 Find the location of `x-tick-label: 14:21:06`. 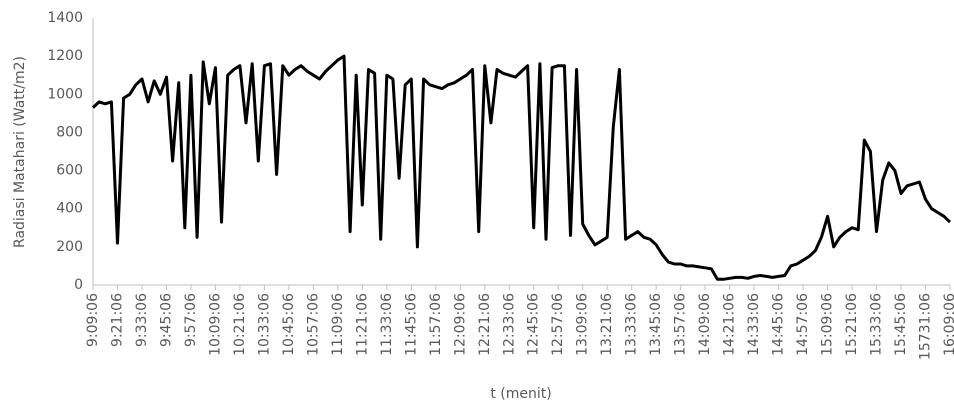

x-tick-label: 14:21:06 is located at coordinates (730, 324).